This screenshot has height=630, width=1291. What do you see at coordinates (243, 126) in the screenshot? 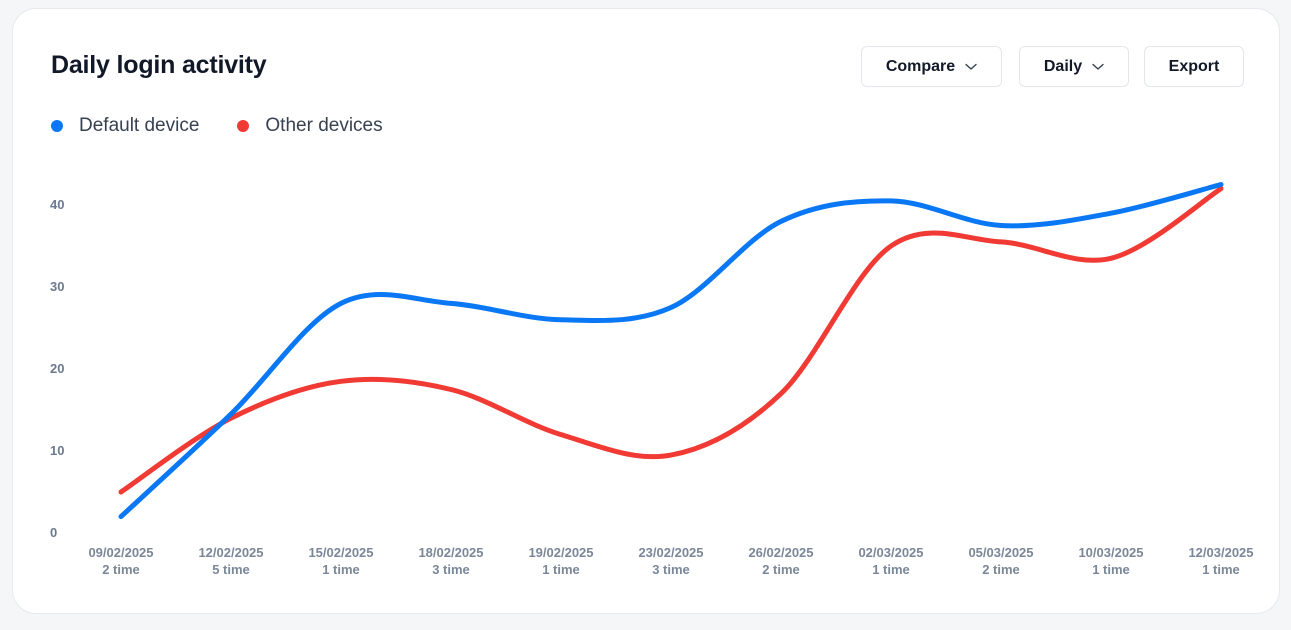
I see `legend-dot-other-devices` at bounding box center [243, 126].